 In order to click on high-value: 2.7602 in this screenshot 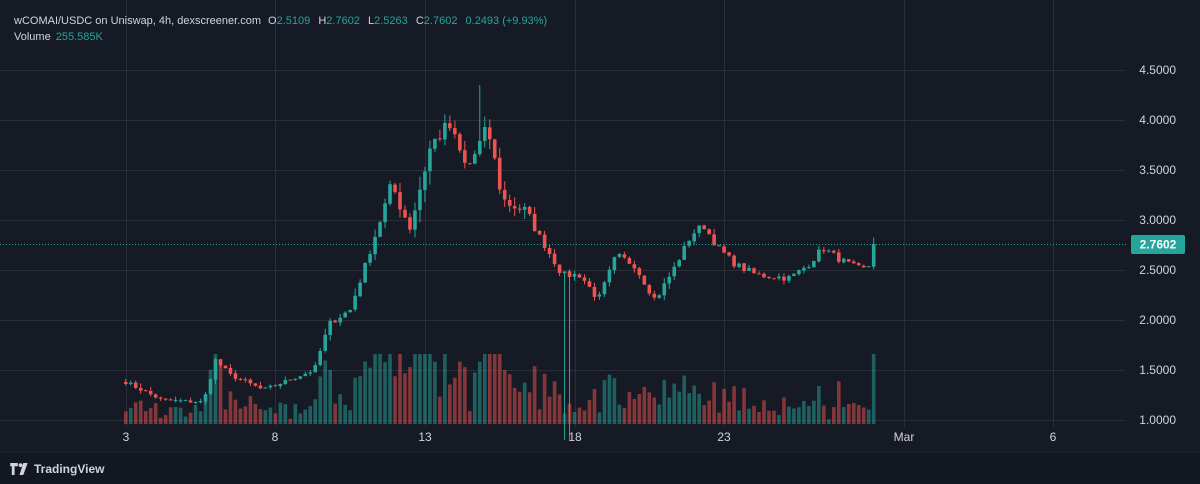, I will do `click(343, 21)`.